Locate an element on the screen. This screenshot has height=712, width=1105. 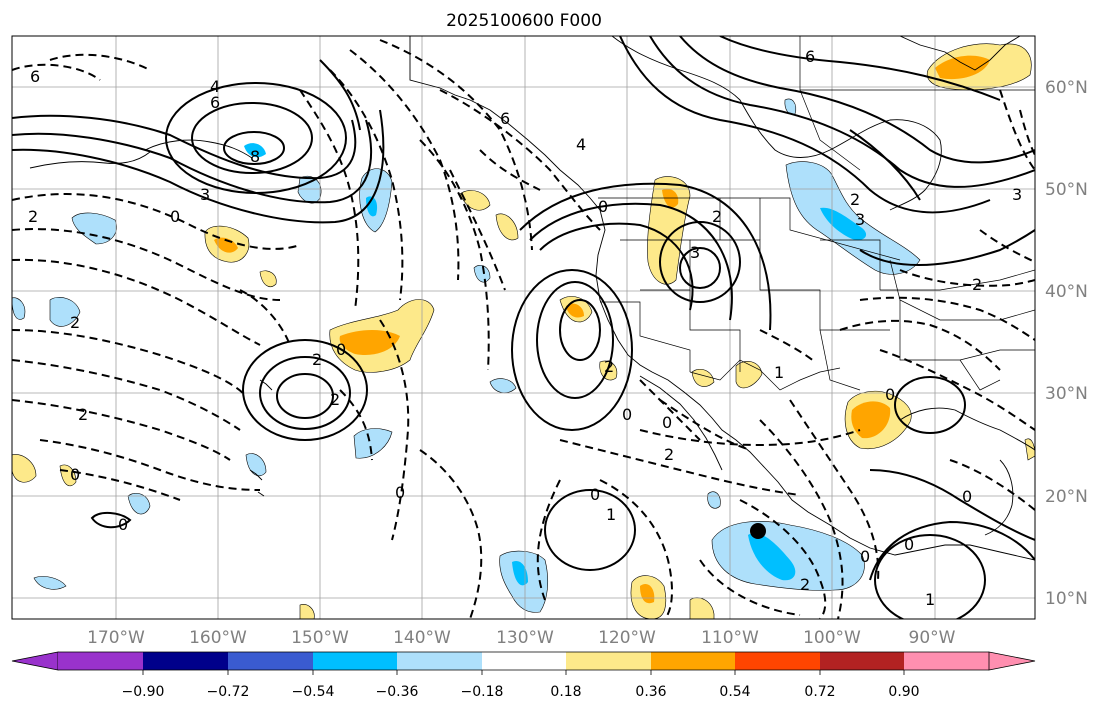
colorbar-tick-label: 0.36 is located at coordinates (650, 692).